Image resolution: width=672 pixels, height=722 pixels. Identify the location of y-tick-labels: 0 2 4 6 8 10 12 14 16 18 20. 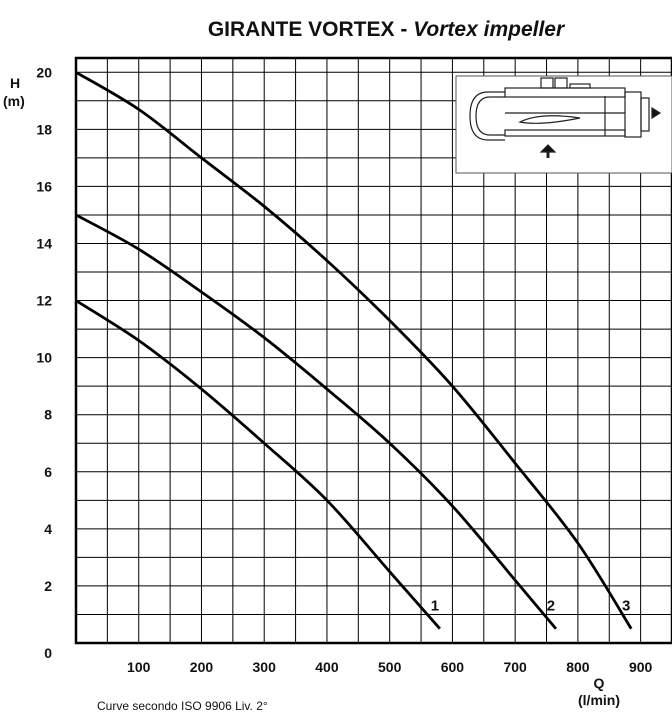
(44, 362).